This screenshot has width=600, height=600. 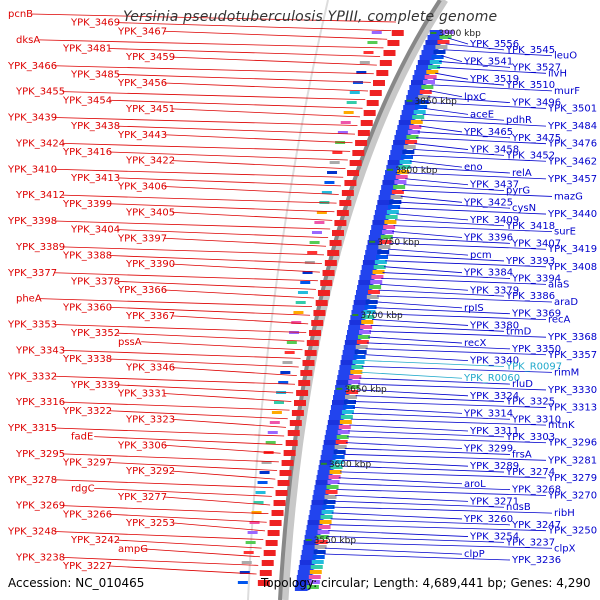 What do you see at coordinates (530, 261) in the screenshot?
I see `gene-label-ypk-3393: YPK_3393` at bounding box center [530, 261].